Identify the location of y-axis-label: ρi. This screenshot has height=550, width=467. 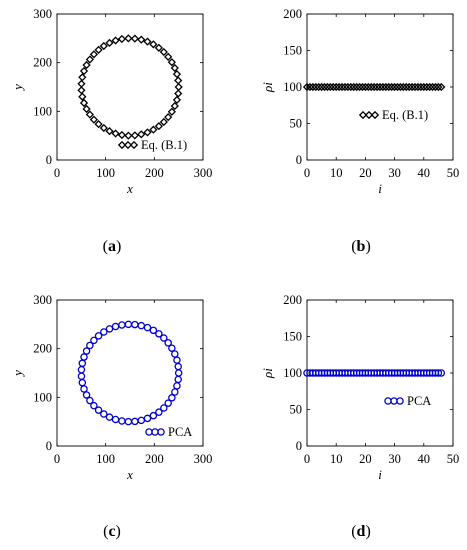
(267, 87).